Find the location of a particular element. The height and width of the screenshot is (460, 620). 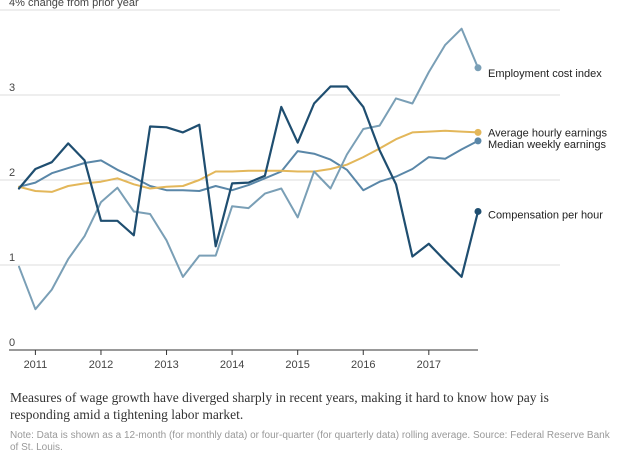

end-marker-average-hourly-earnings is located at coordinates (478, 132).